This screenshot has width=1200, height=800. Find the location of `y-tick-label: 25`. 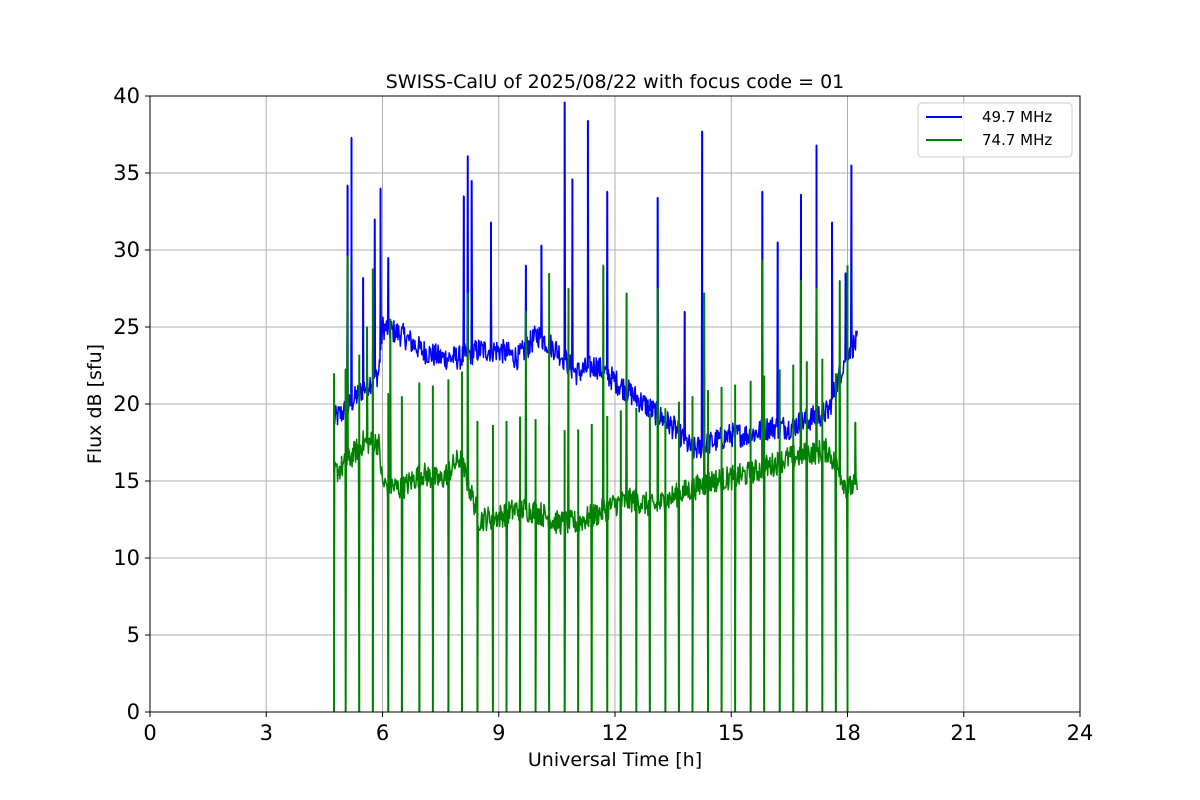

y-tick-label: 25 is located at coordinates (126, 327).